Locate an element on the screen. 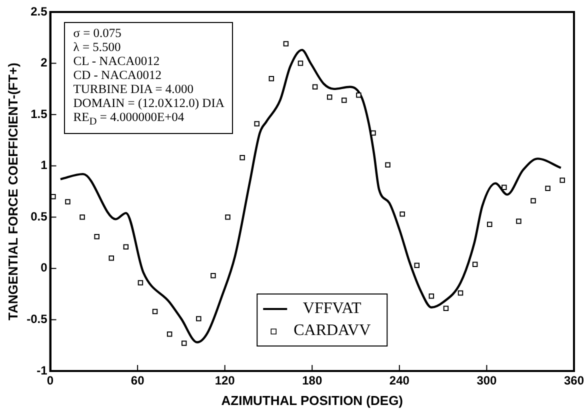  annotation: TURBINE DIA = 4.000 is located at coordinates (134, 89).